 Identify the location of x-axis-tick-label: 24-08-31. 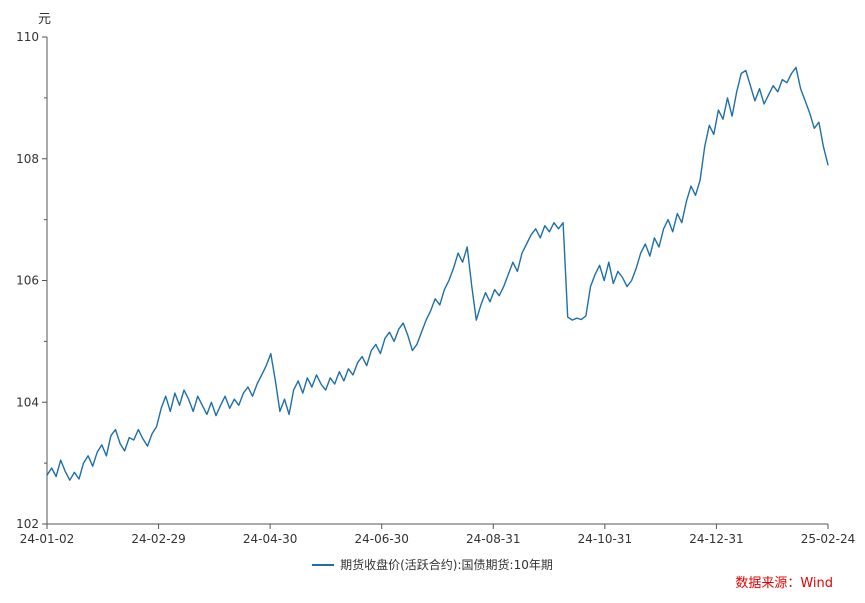
(493, 539).